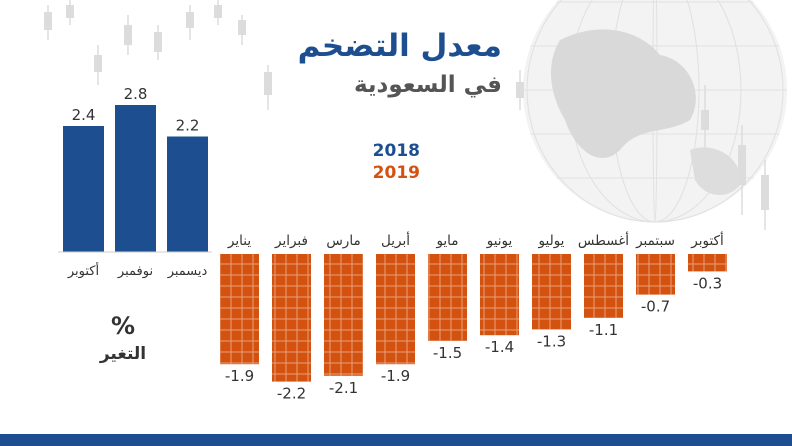 The width and height of the screenshot is (792, 446). I want to click on data-label-2019: -2.2, so click(291, 394).